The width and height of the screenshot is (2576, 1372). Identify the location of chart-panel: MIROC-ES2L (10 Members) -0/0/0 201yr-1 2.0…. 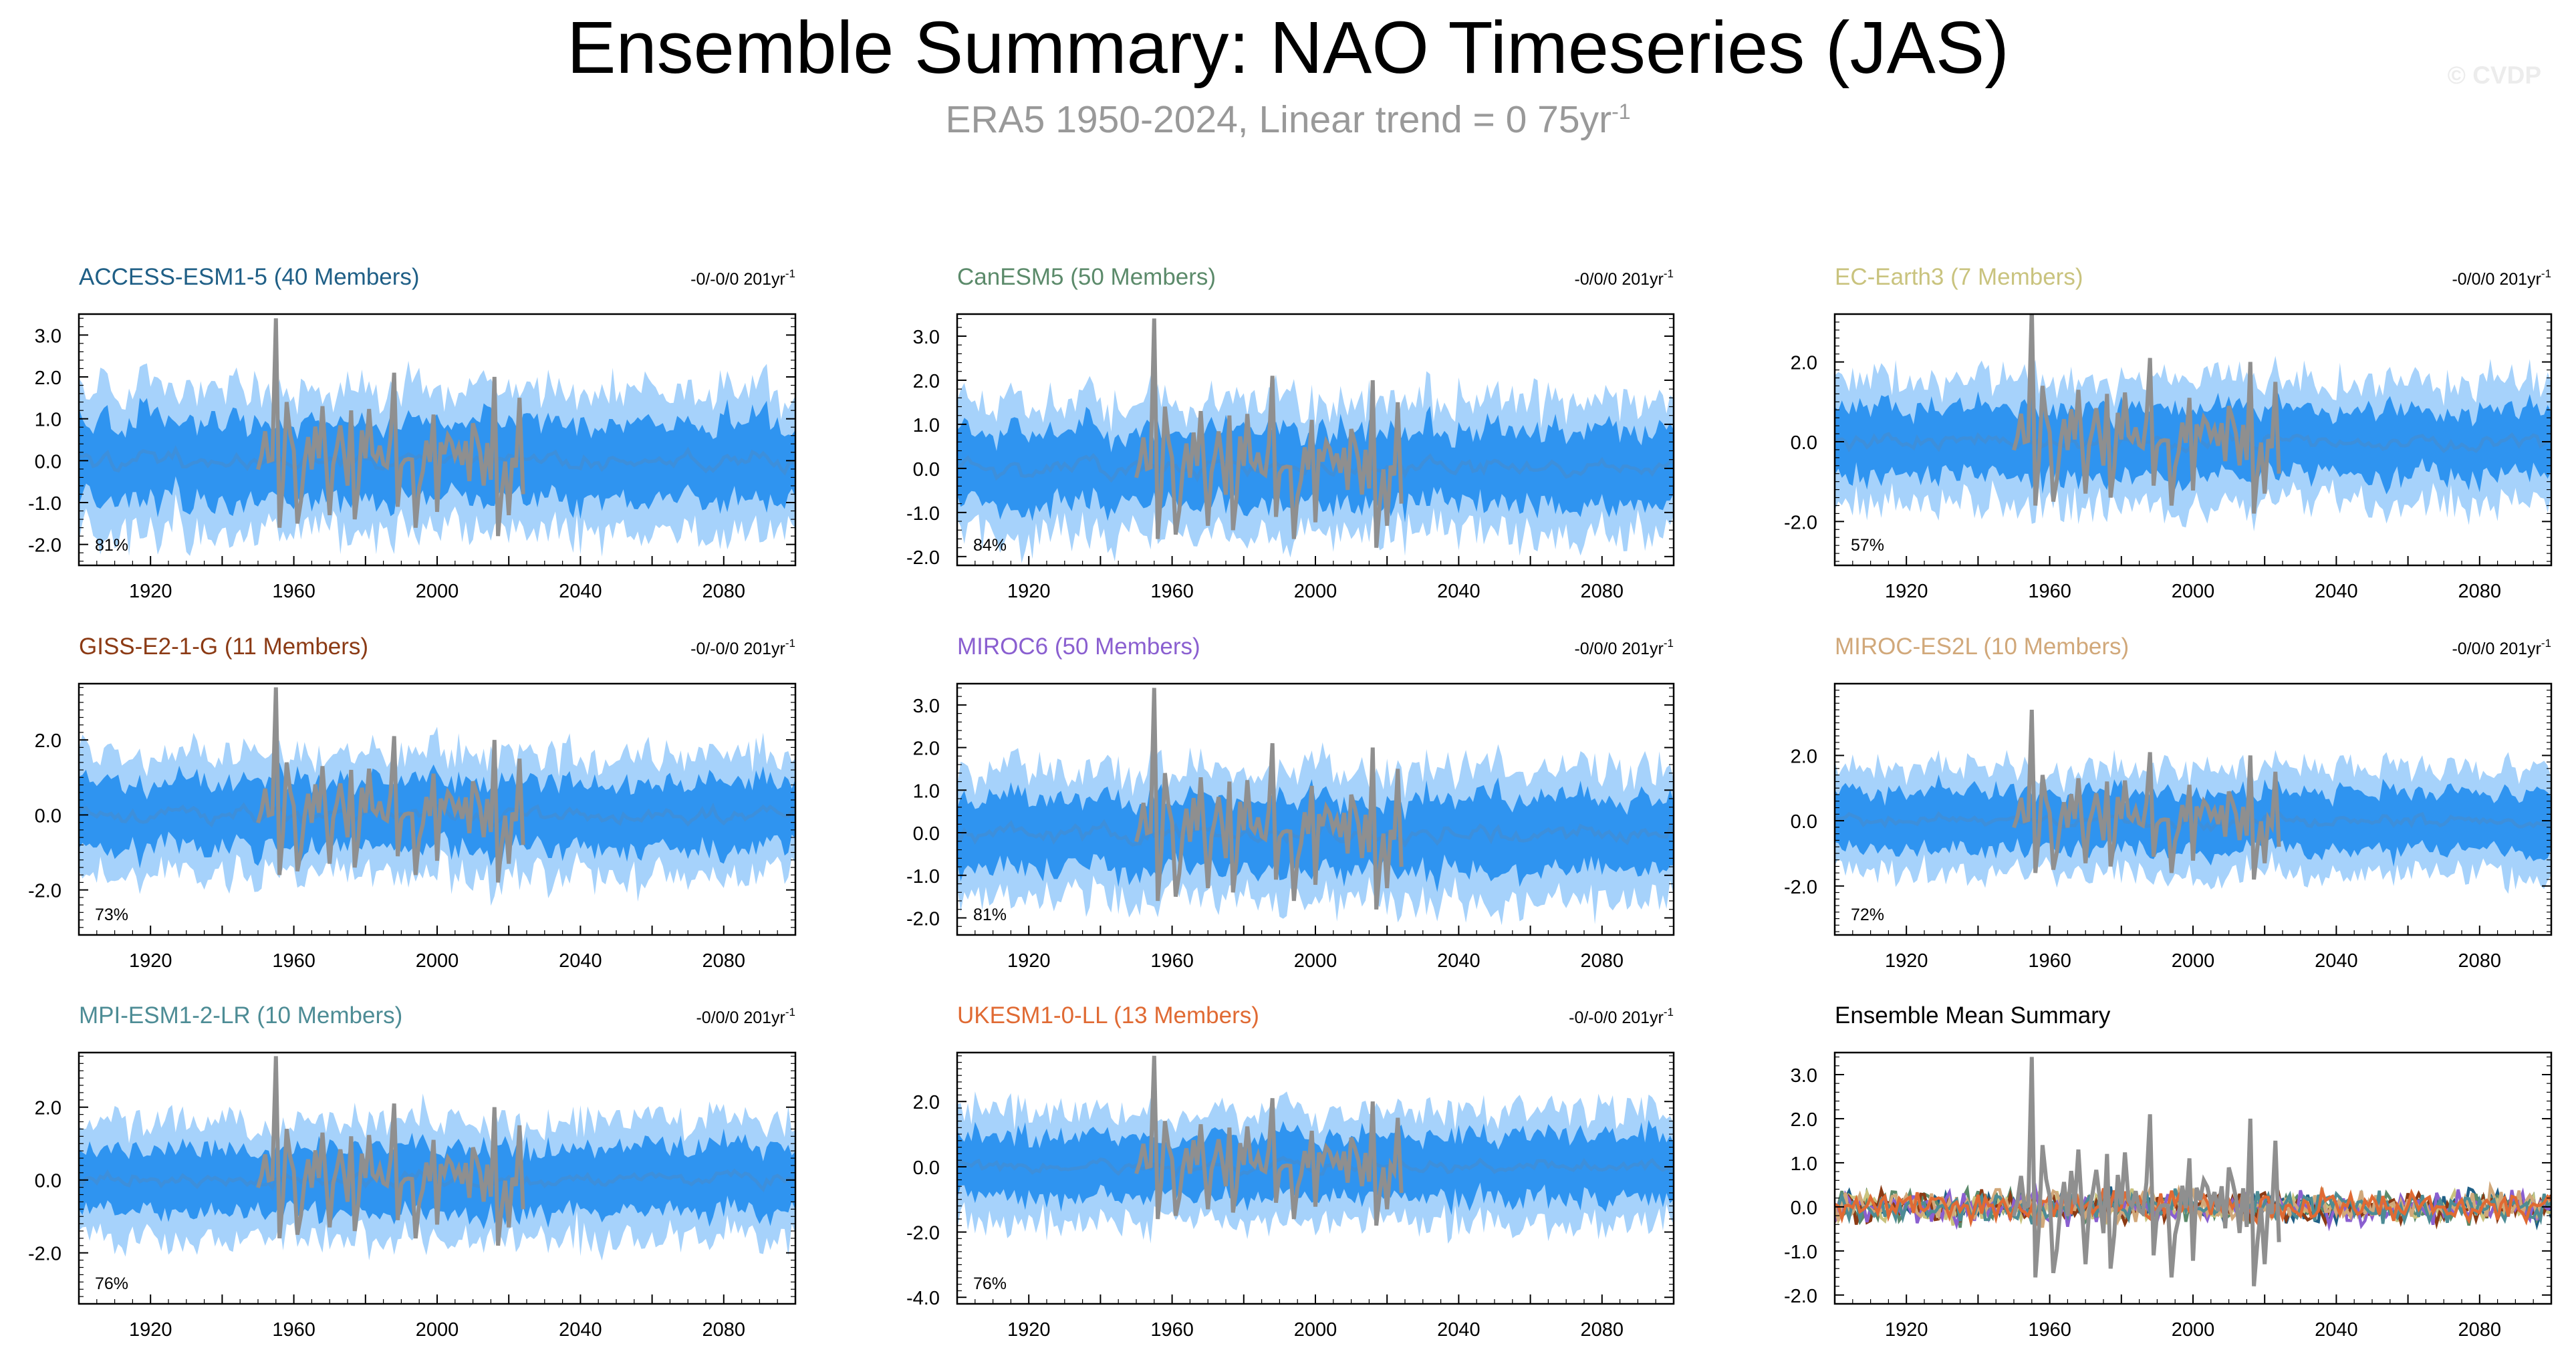
(2168, 803).